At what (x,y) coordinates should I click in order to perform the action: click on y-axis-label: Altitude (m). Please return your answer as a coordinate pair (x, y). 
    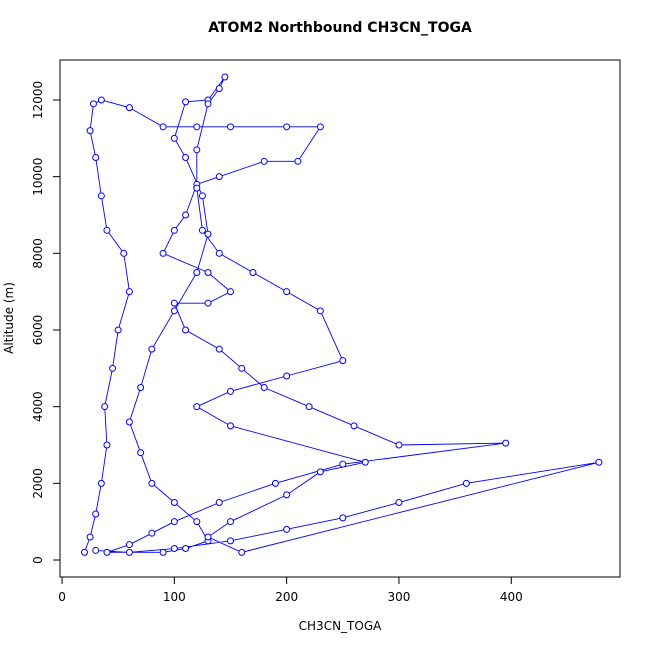
    Looking at the image, I should click on (9, 318).